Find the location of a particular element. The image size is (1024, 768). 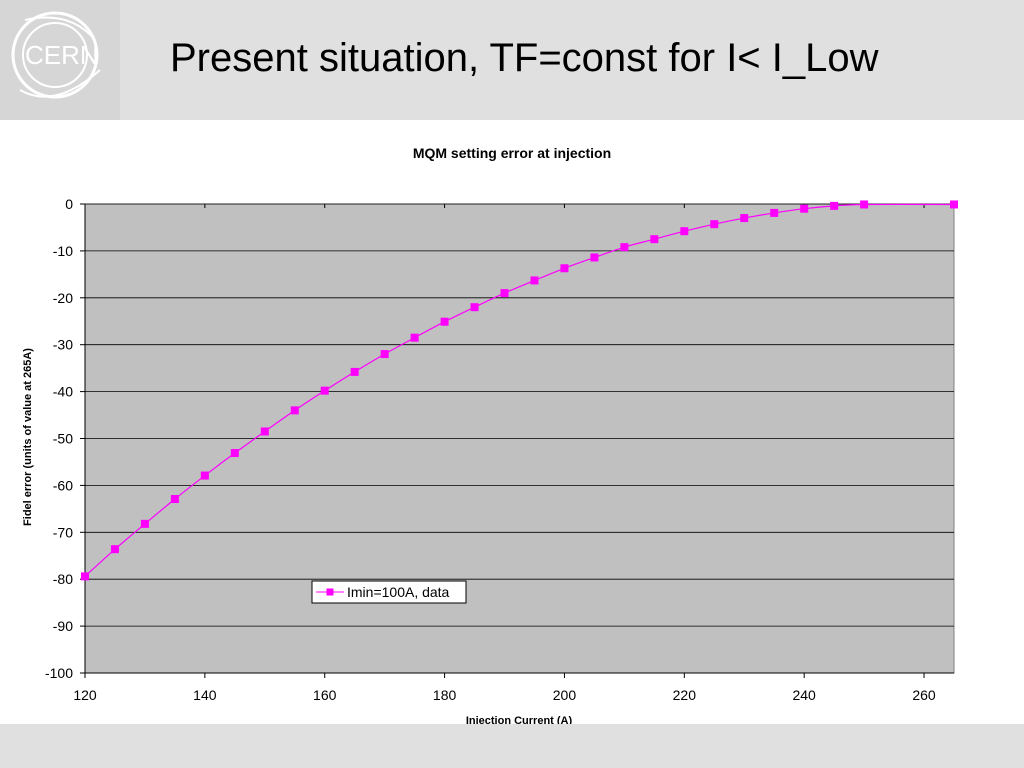

cern-logo: CERN is located at coordinates (60, 60).